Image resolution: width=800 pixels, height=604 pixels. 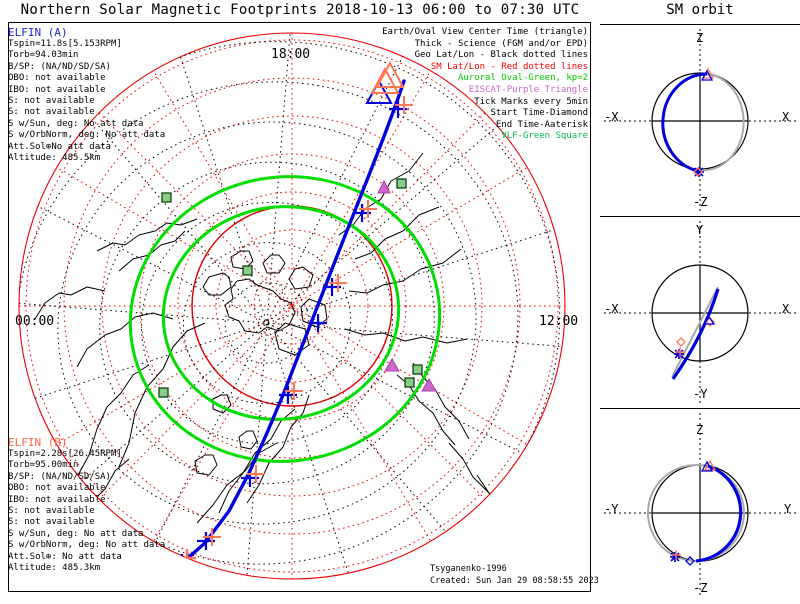 What do you see at coordinates (528, 89) in the screenshot?
I see `legend-item-5: EISCAT-Purple Triangle` at bounding box center [528, 89].